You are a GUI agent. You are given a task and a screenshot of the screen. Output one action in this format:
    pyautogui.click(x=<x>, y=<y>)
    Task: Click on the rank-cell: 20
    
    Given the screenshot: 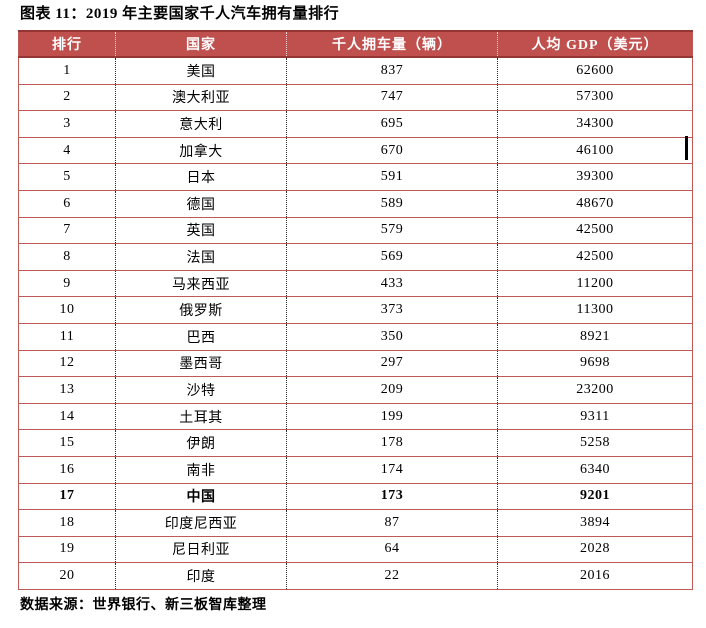 What is the action you would take?
    pyautogui.click(x=67, y=576)
    